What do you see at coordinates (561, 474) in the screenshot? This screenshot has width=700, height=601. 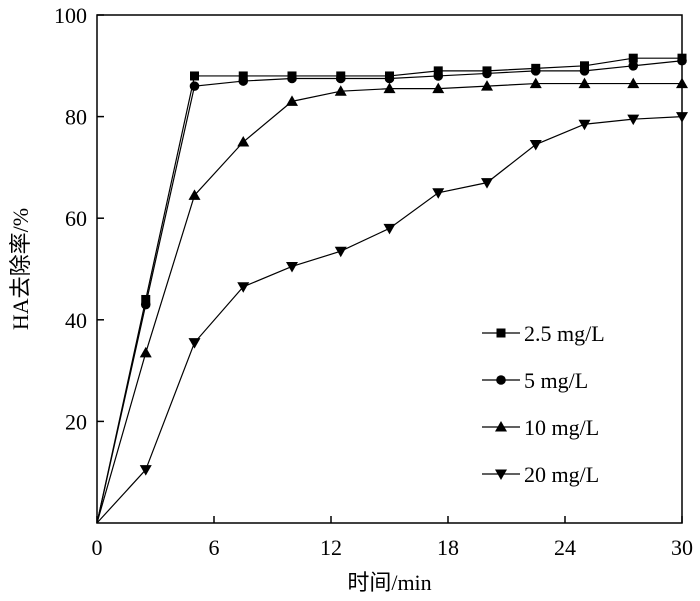 I see `legend-label: 20 mg/L` at bounding box center [561, 474].